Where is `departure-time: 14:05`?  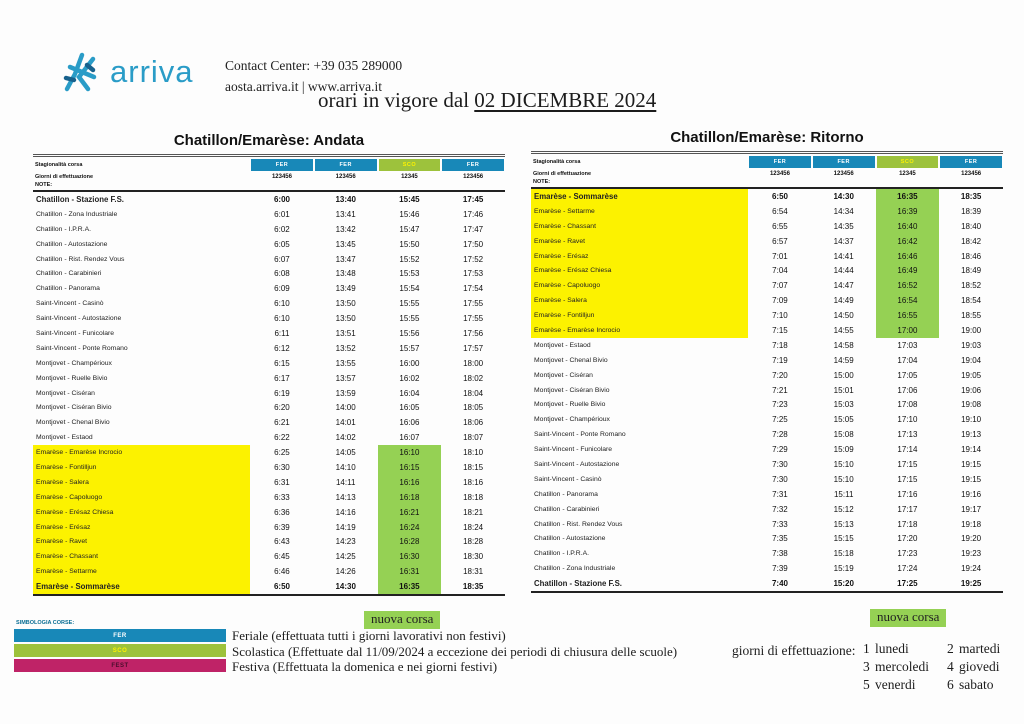
departure-time: 14:05 is located at coordinates (345, 453).